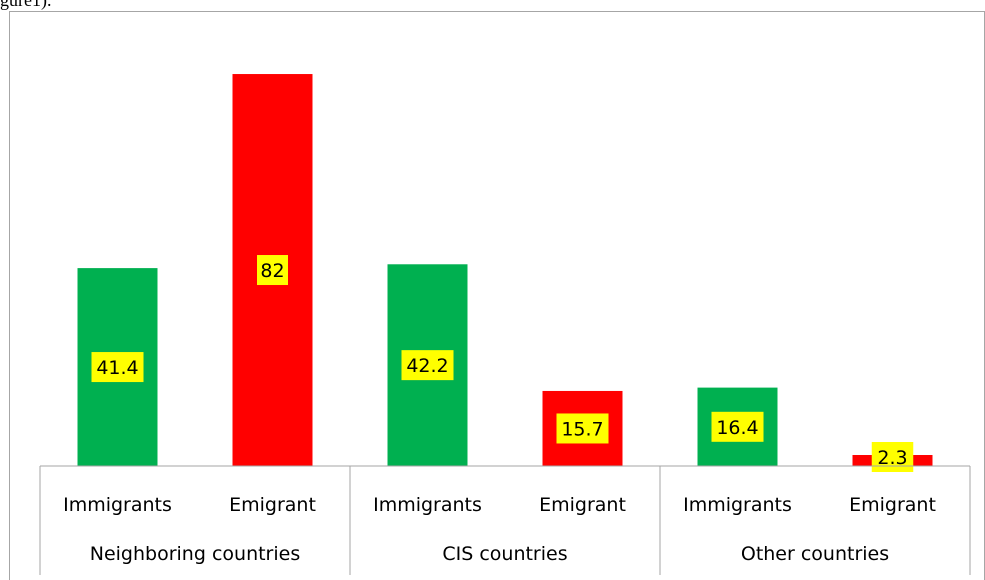 The image size is (985, 580). What do you see at coordinates (737, 505) in the screenshot?
I see `tick-label-other-countries-immigrants: Immigrants` at bounding box center [737, 505].